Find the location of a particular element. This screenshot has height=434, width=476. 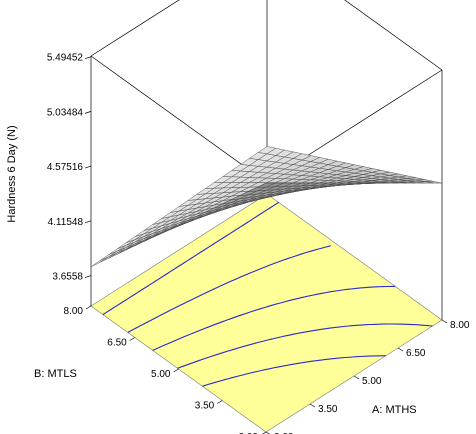

z-tick-label-2: 4.57516 is located at coordinates (65, 167).